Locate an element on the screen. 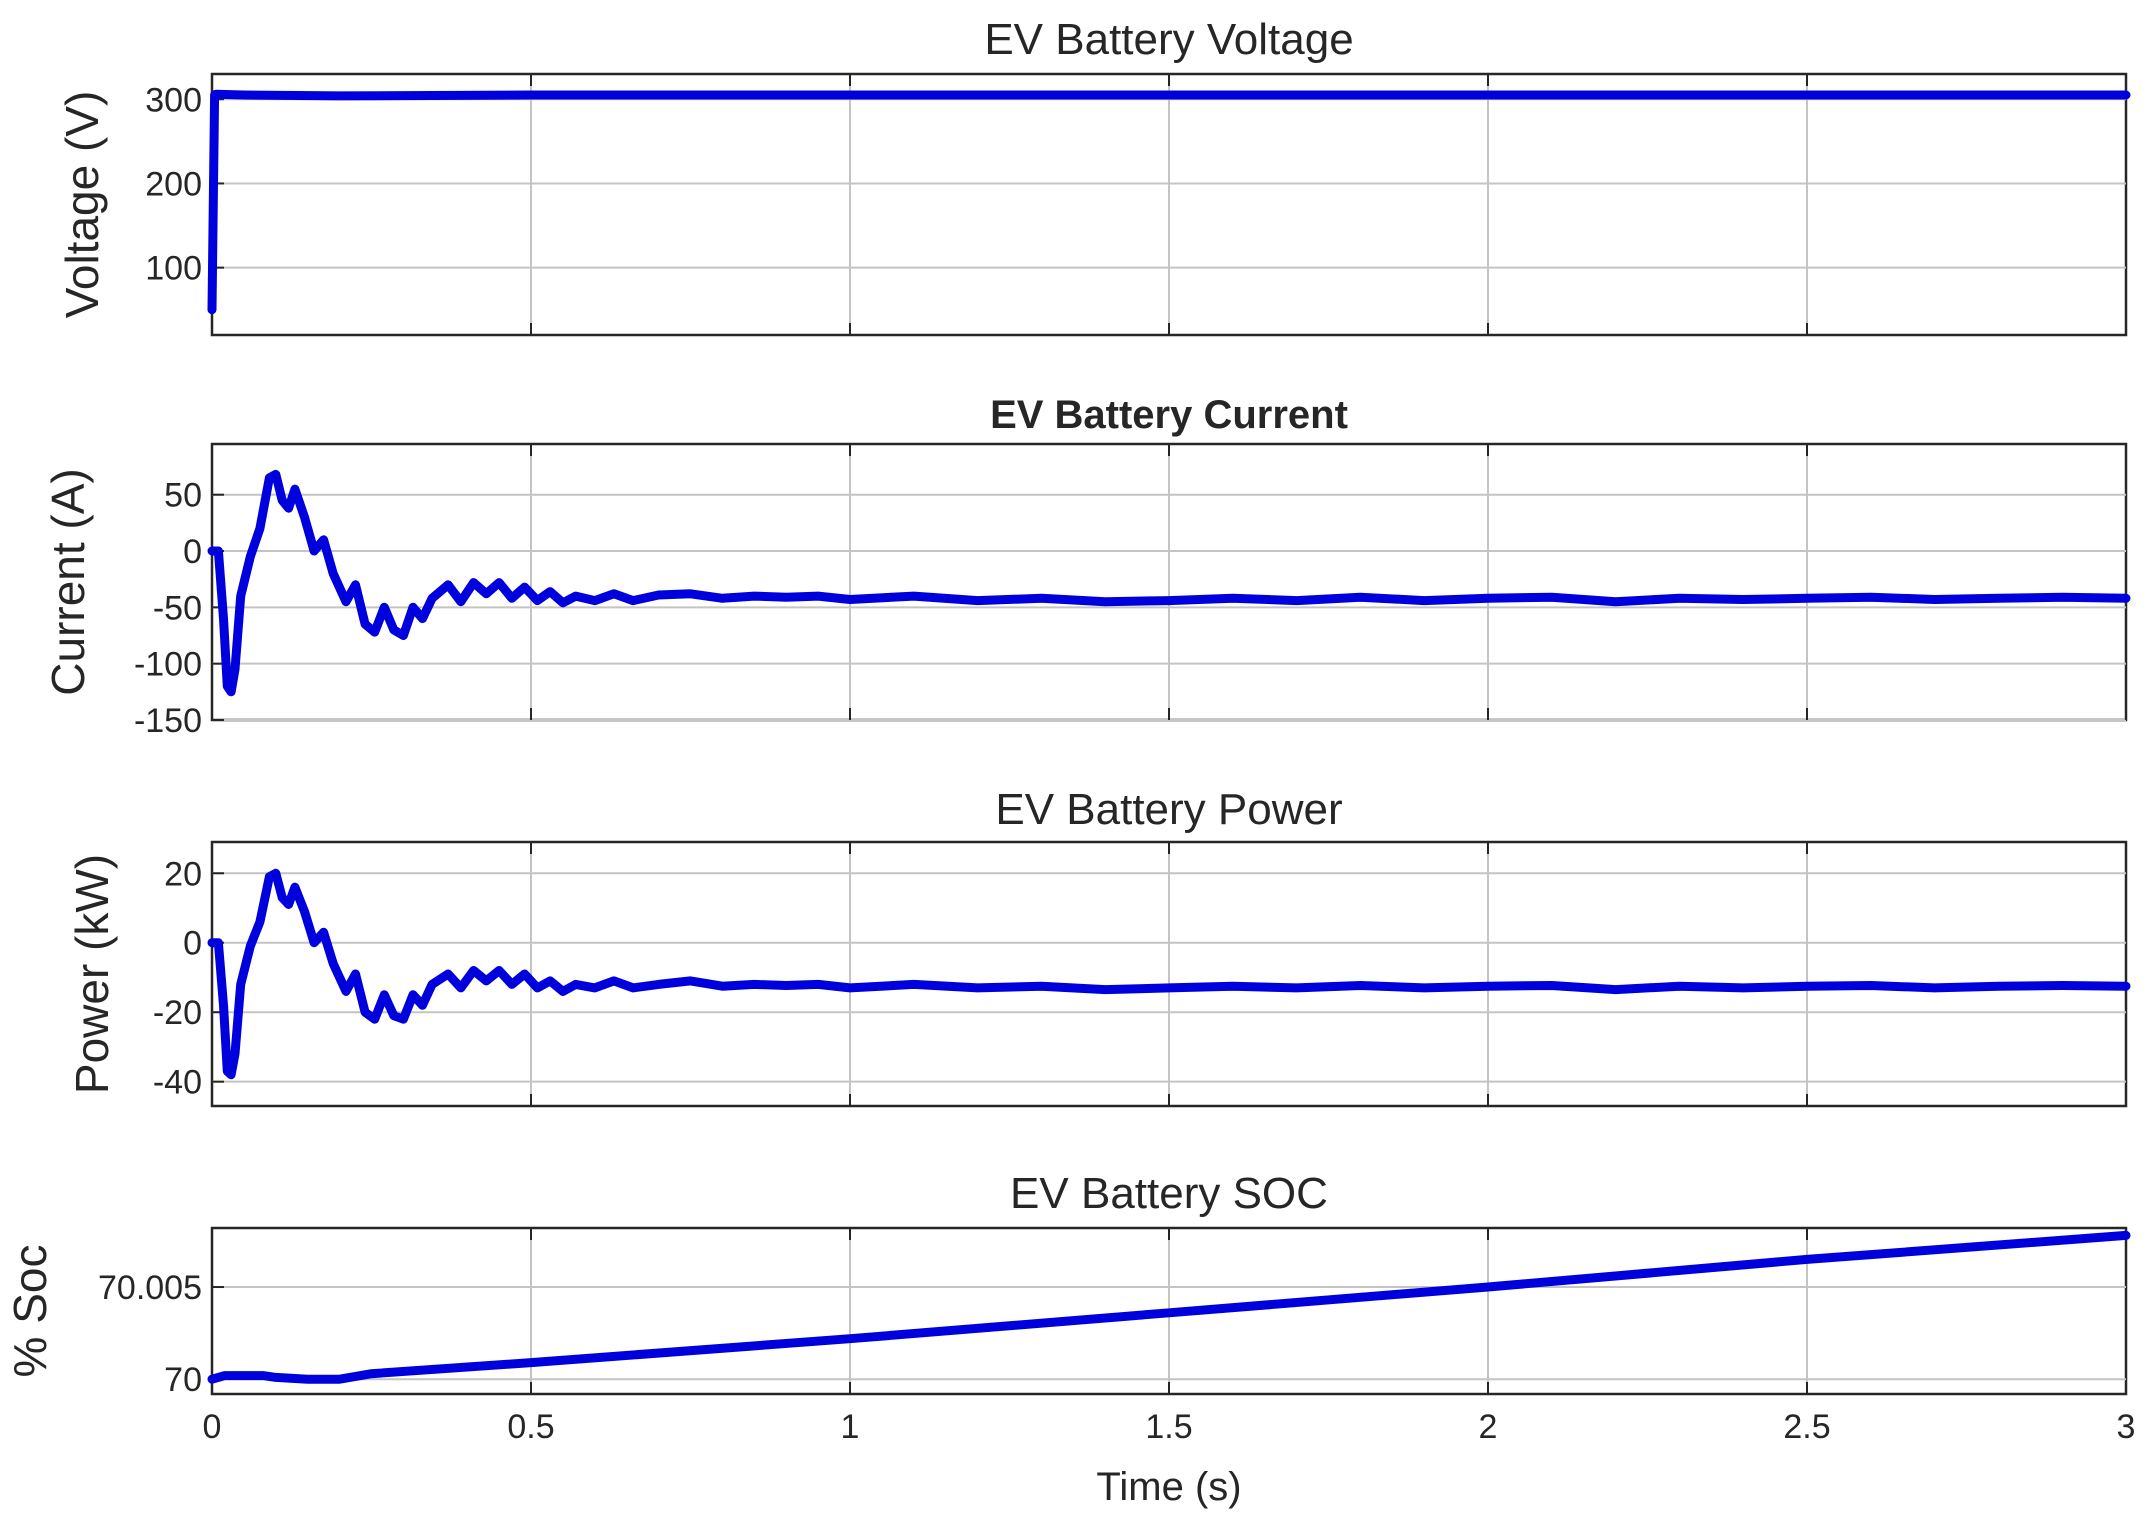  current-y-tick-label: -150 is located at coordinates (168, 721).